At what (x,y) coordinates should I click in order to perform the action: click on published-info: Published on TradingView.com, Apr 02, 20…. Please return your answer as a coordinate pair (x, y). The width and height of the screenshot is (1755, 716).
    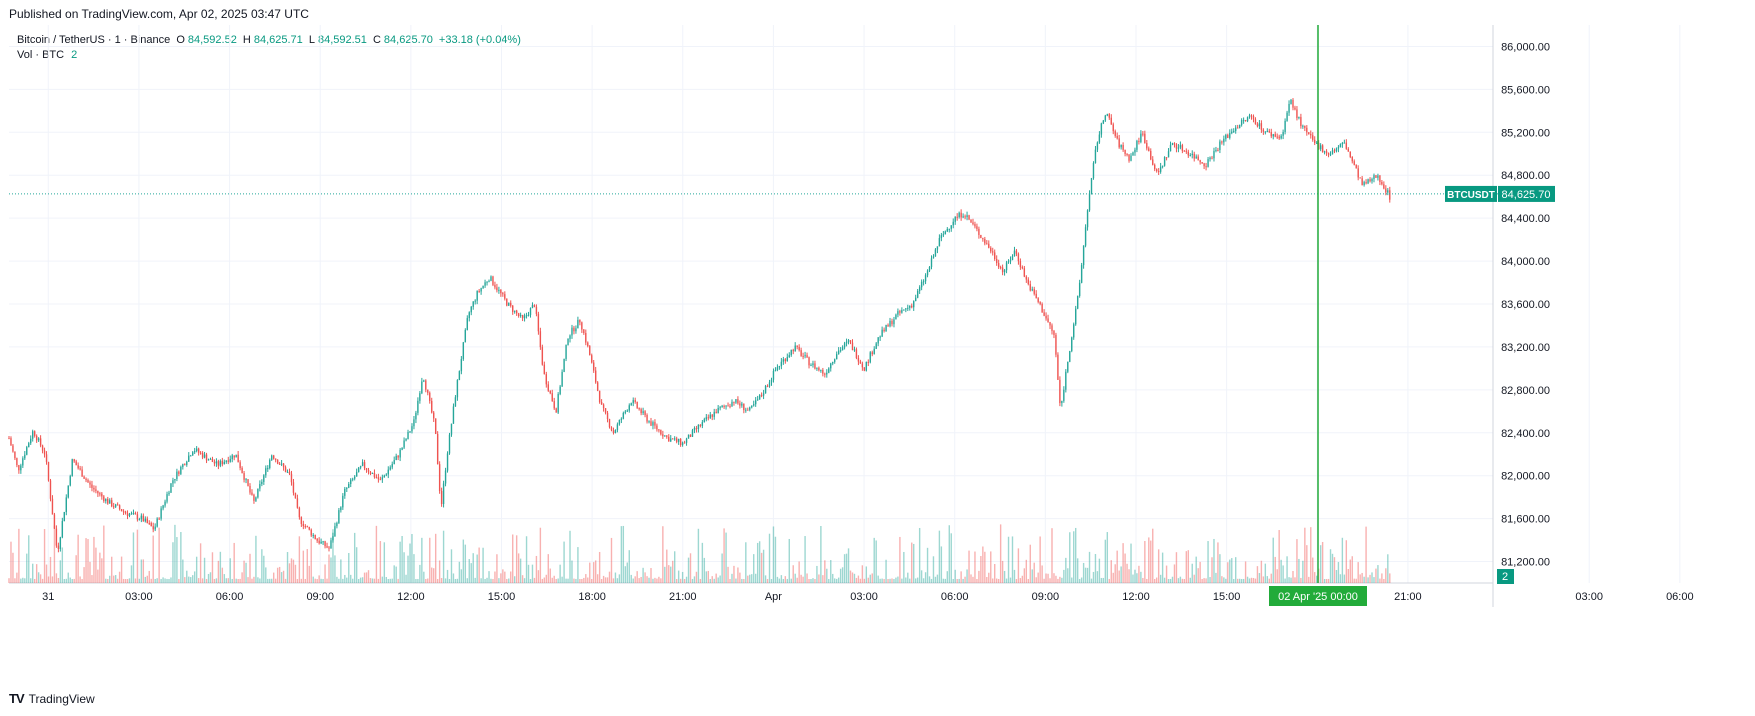
    Looking at the image, I should click on (159, 14).